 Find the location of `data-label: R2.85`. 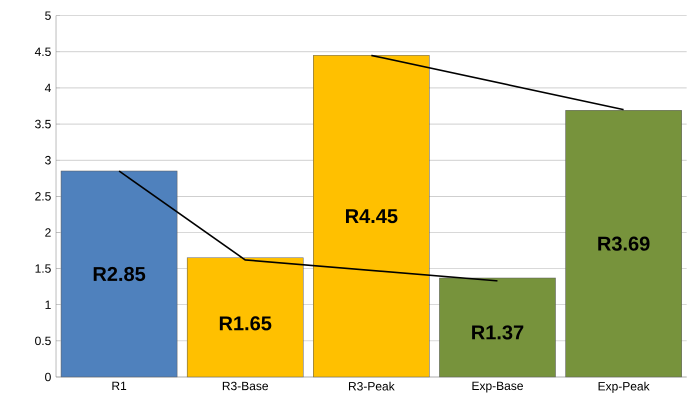

data-label: R2.85 is located at coordinates (120, 274).